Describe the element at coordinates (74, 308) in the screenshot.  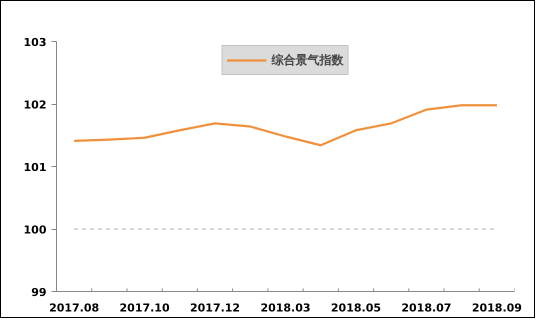
I see `x-tick-label: 2017.08` at that location.